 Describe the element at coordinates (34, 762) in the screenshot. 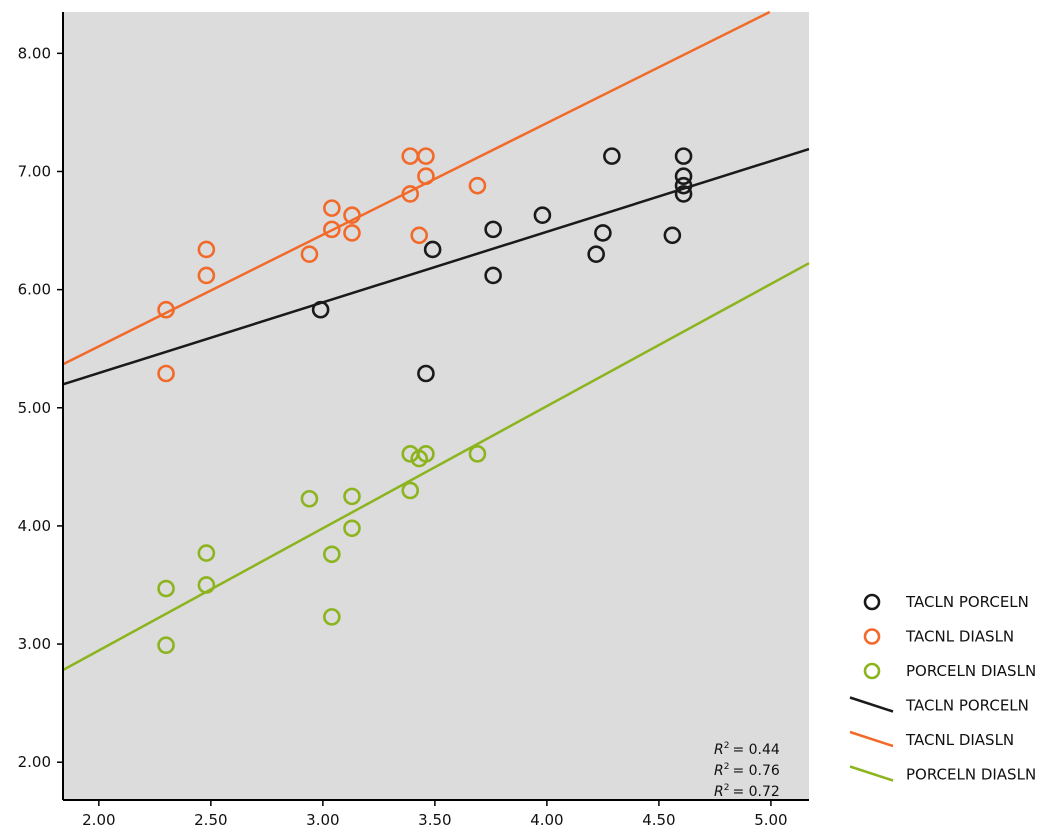

I see `y-tick-label: 2.00` at that location.